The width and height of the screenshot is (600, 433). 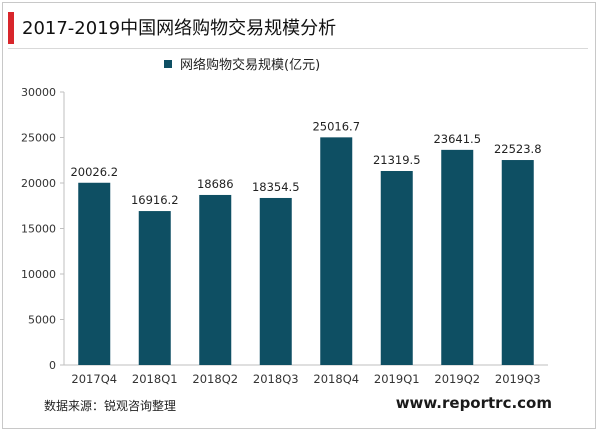 I want to click on y-tick-label: 15000, so click(x=38, y=229).